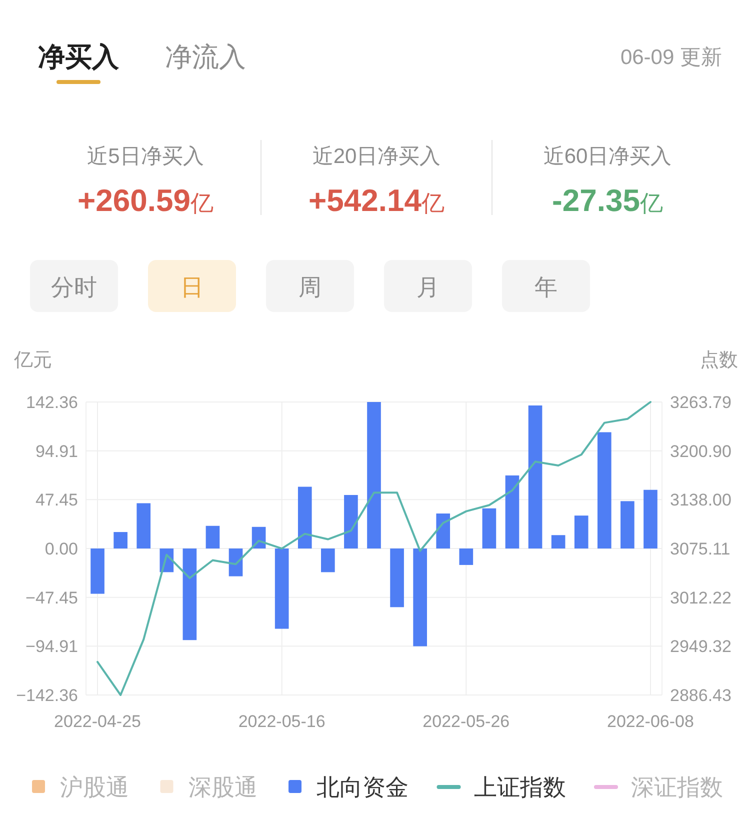  Describe the element at coordinates (376, 200) in the screenshot. I see `card-value: +542.14亿` at that location.